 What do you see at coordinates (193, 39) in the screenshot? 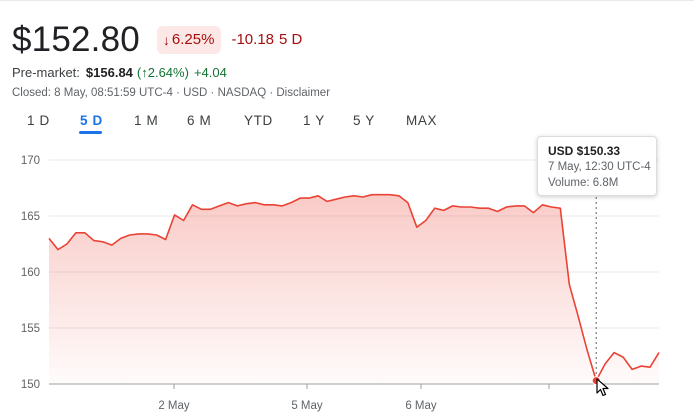
I see `percent-change-value: 6.25%` at bounding box center [193, 39].